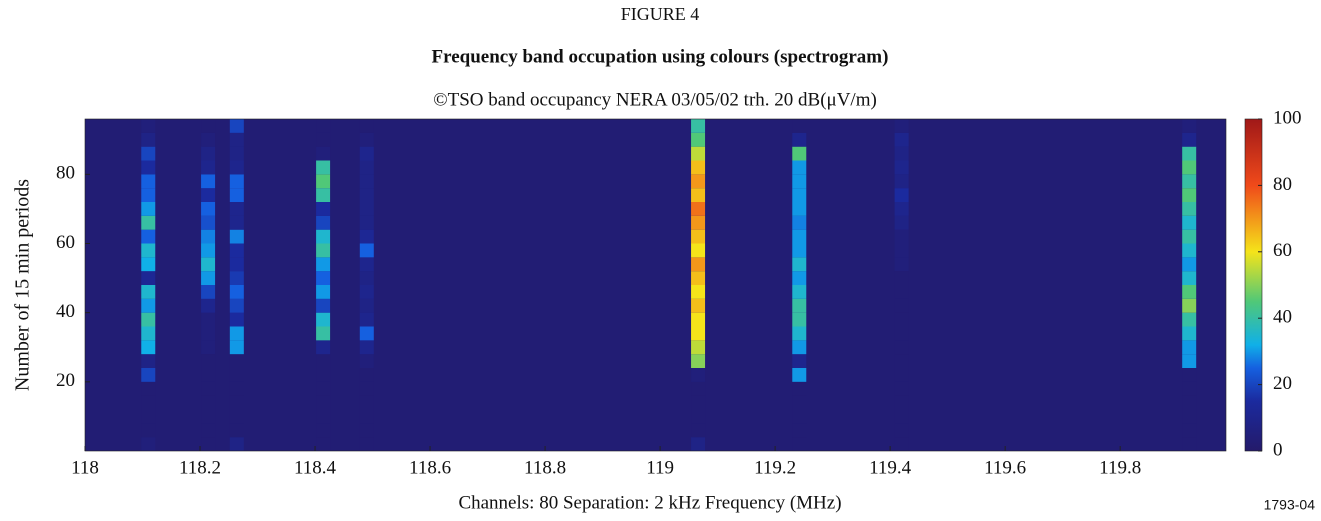 The height and width of the screenshot is (521, 1321). Describe the element at coordinates (65, 242) in the screenshot. I see `y-tick-label: 60` at that location.